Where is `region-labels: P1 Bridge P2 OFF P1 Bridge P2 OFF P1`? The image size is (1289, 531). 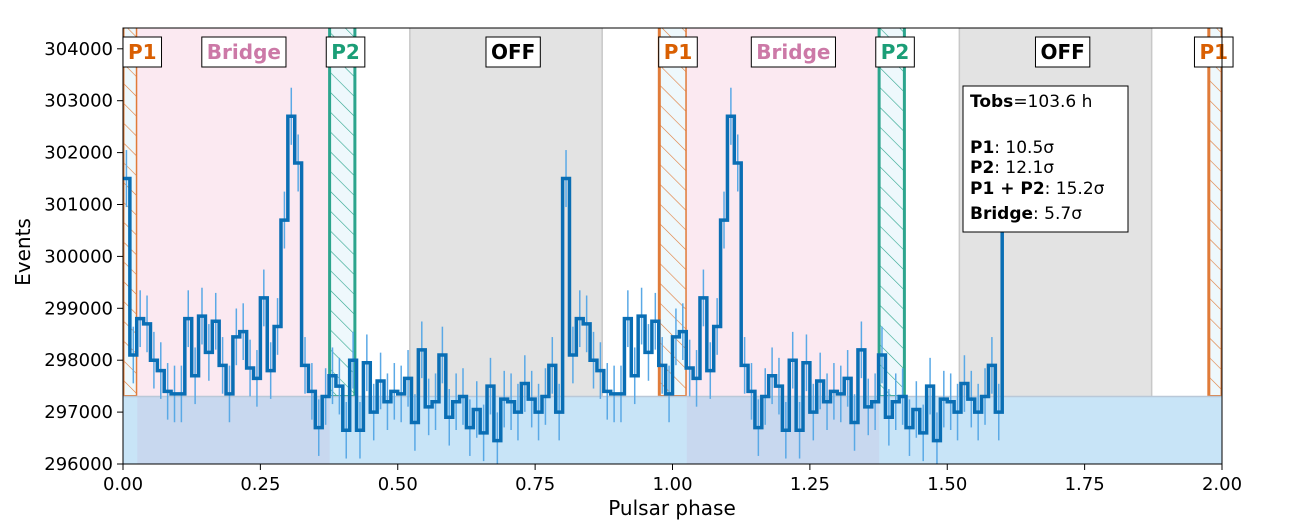
region-labels: P1 Bridge P2 OFF P1 Bridge P2 OFF P1 is located at coordinates (678, 52).